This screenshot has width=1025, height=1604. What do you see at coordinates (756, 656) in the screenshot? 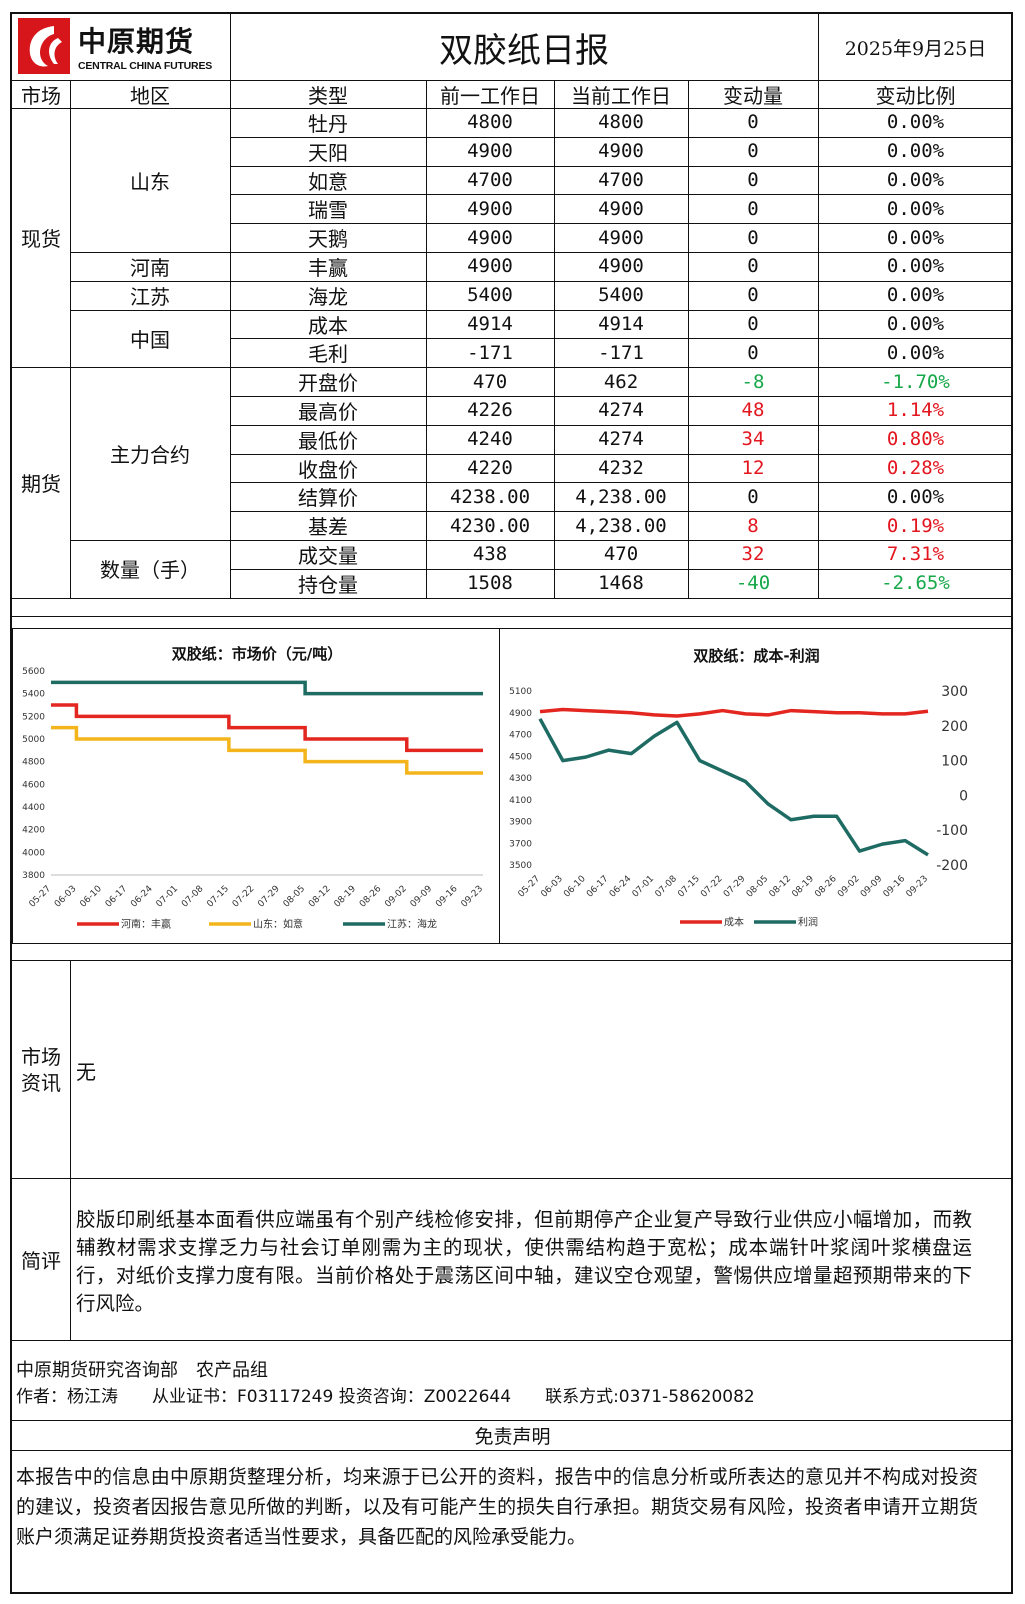
I see `chart-right-title: 双胶纸：成本-利润` at bounding box center [756, 656].